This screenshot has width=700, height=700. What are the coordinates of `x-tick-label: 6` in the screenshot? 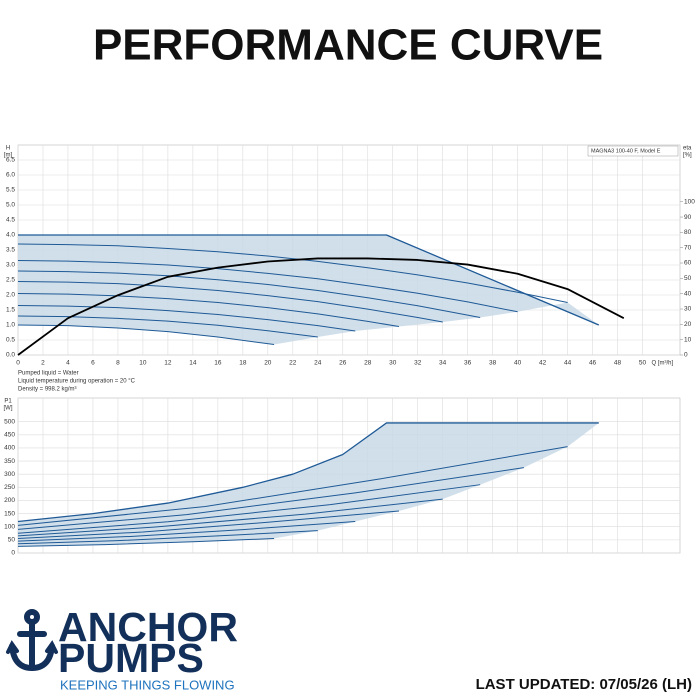 It's located at (93, 363).